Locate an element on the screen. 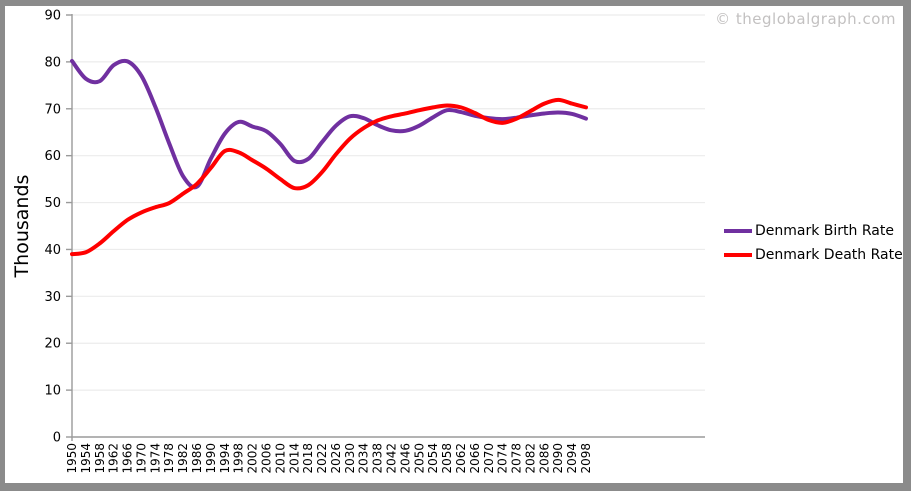  x-tick-label: 2042 is located at coordinates (392, 458).